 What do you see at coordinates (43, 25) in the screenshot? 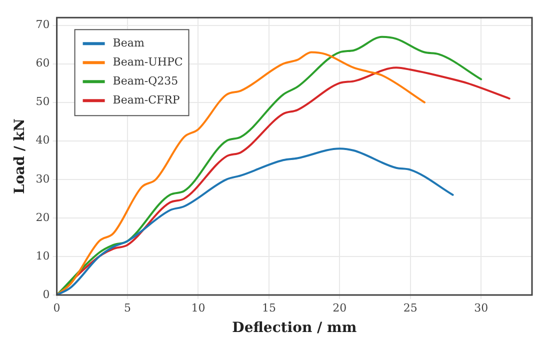
I see `y-tick-label: 70` at bounding box center [43, 25].